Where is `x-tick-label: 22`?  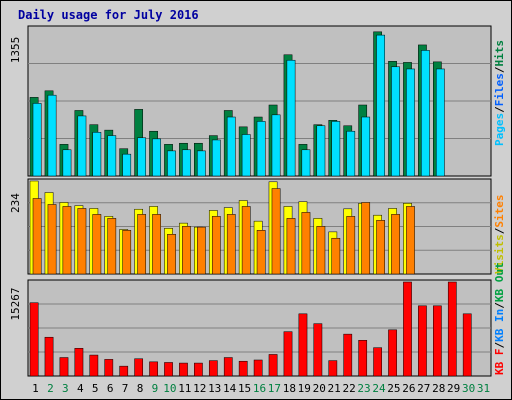 x-tick-label: 22 is located at coordinates (348, 388).